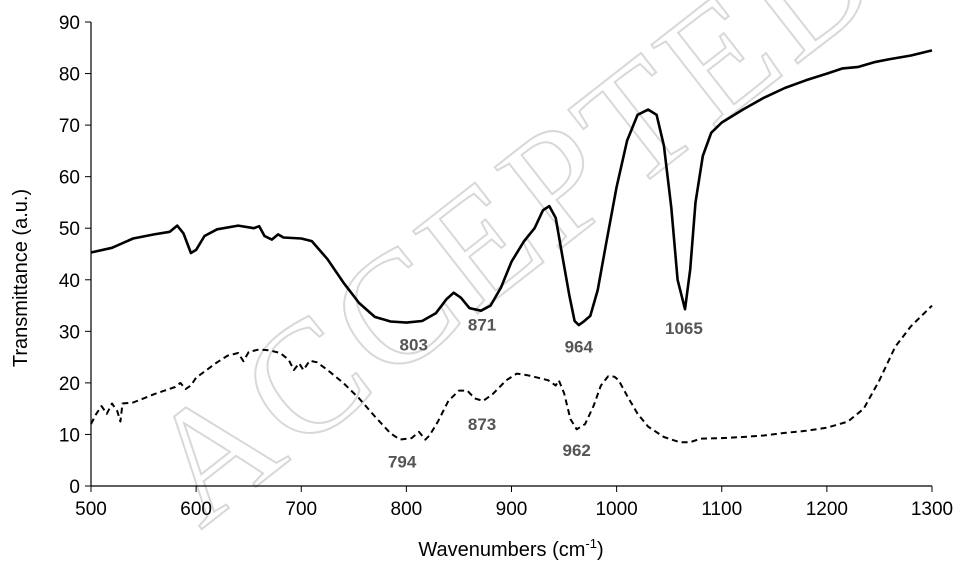 The width and height of the screenshot is (963, 565). I want to click on x-tick-label: 700, so click(301, 509).